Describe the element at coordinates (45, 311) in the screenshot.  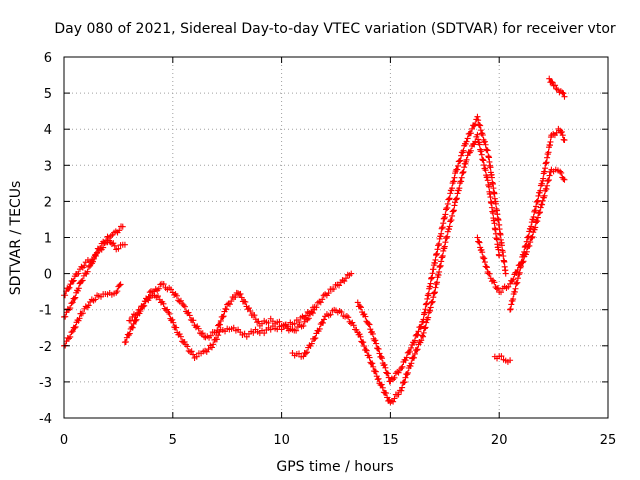
I see `y-tick-label: -1` at that location.